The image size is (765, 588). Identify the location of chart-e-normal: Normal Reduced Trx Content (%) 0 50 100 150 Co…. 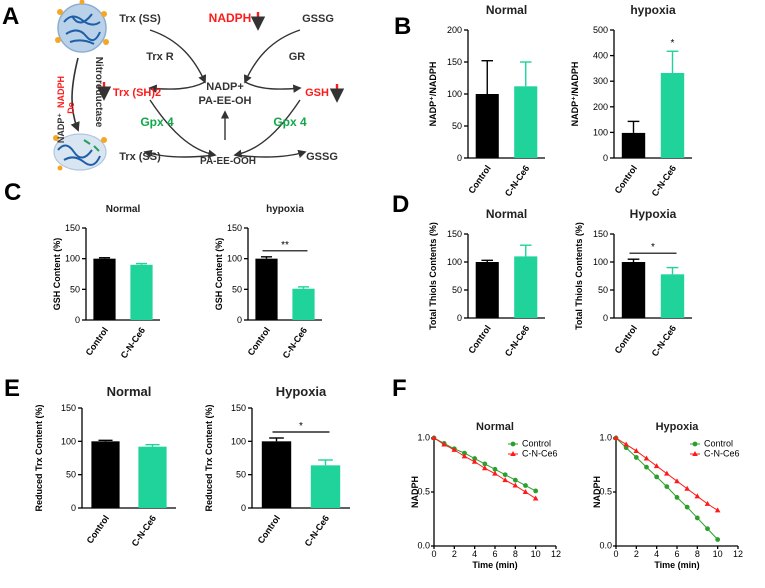
(105, 466).